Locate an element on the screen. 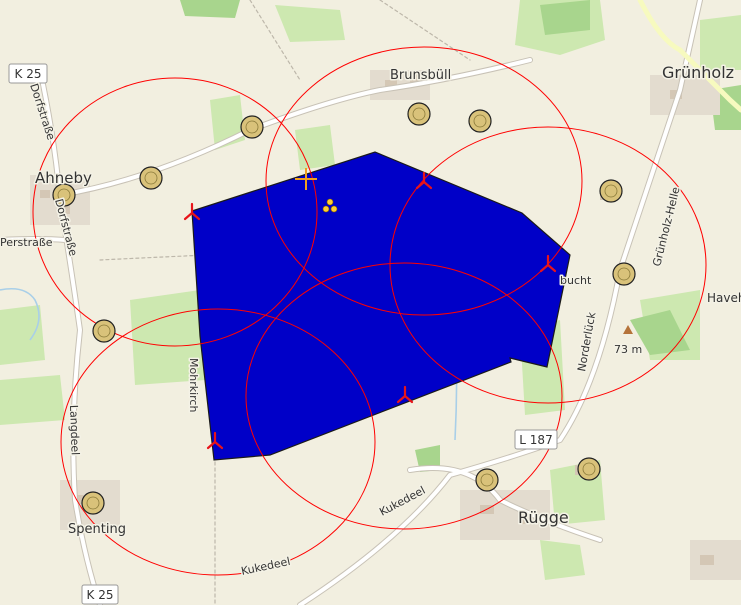 Image resolution: width=741 pixels, height=605 pixels. place-bucht: bucht is located at coordinates (576, 280).